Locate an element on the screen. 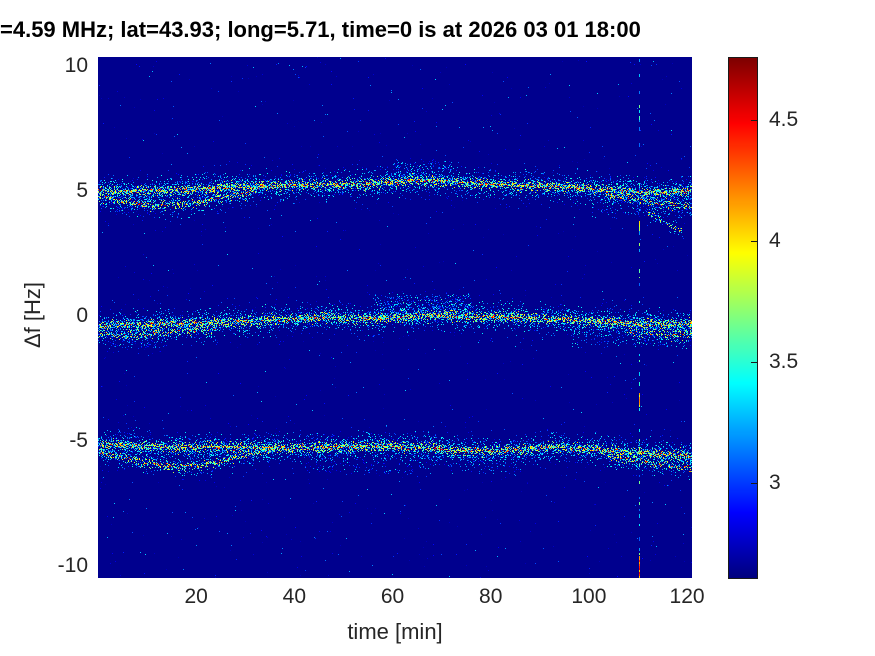 This screenshot has width=875, height=656. colorbar-tick-label: 4.5 is located at coordinates (784, 119).